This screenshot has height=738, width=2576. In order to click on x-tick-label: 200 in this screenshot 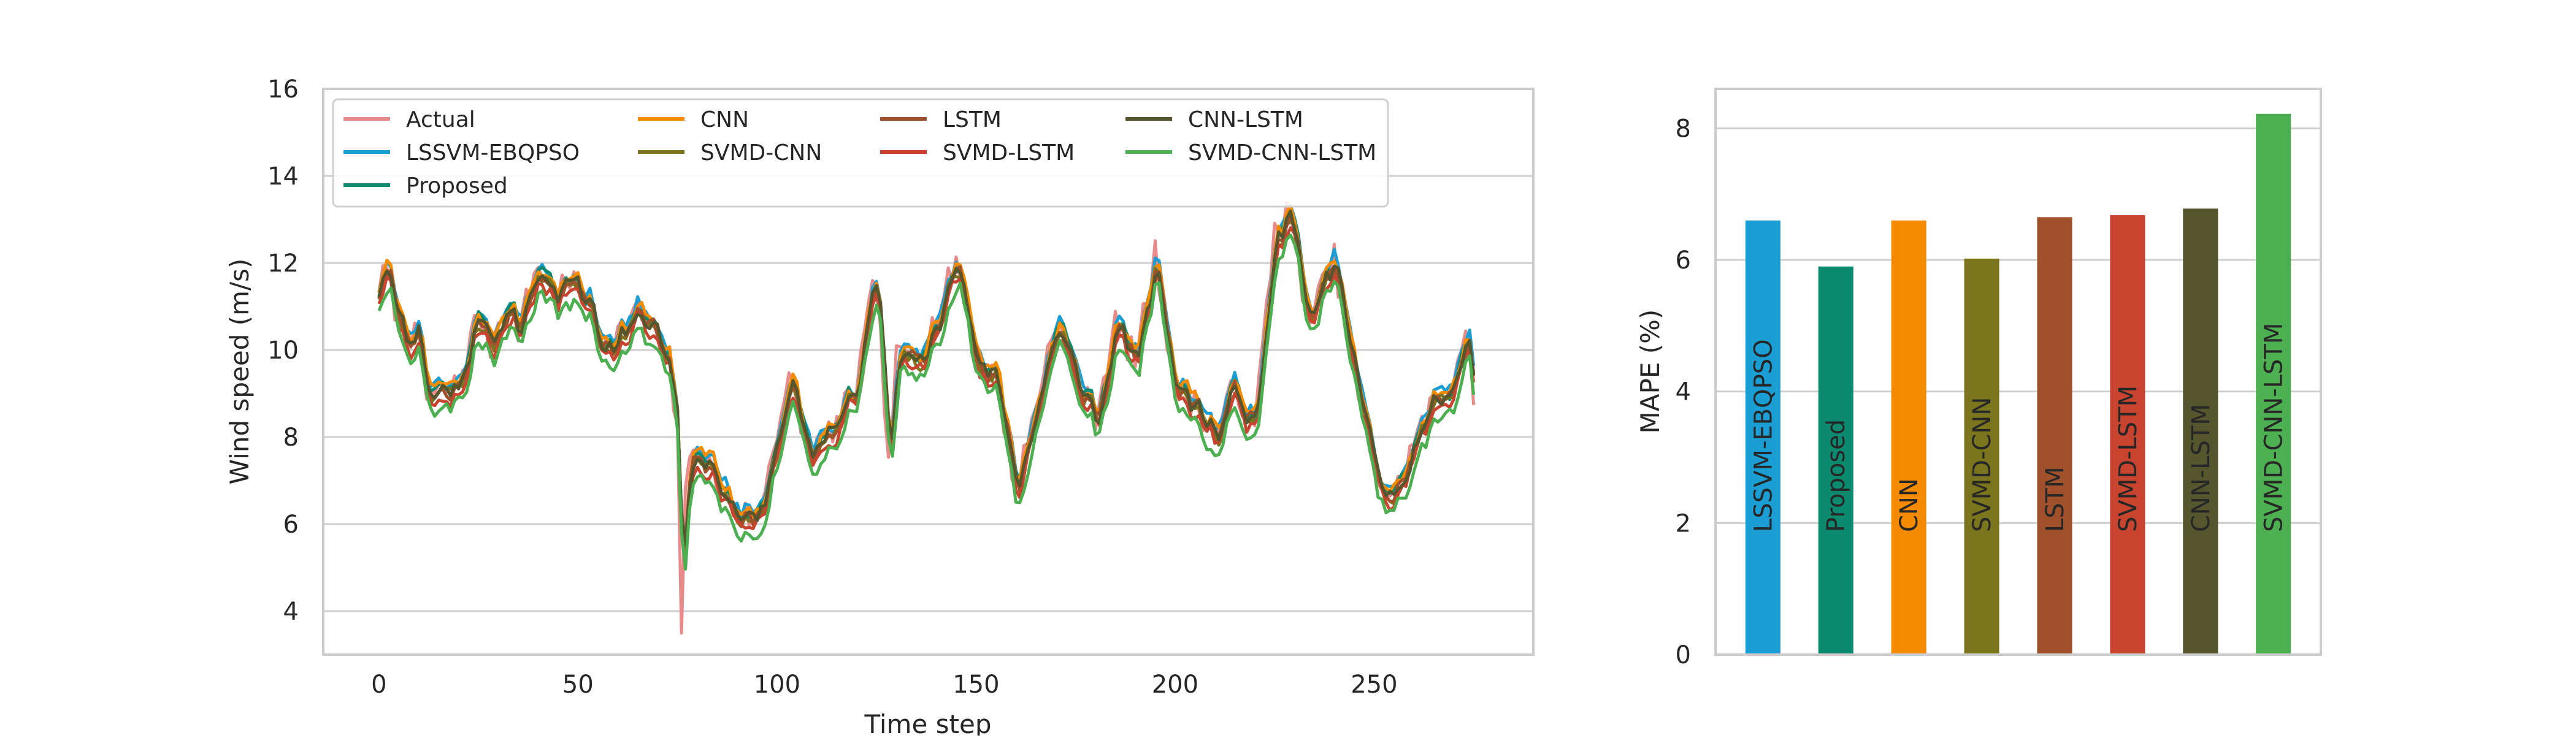, I will do `click(1175, 685)`.